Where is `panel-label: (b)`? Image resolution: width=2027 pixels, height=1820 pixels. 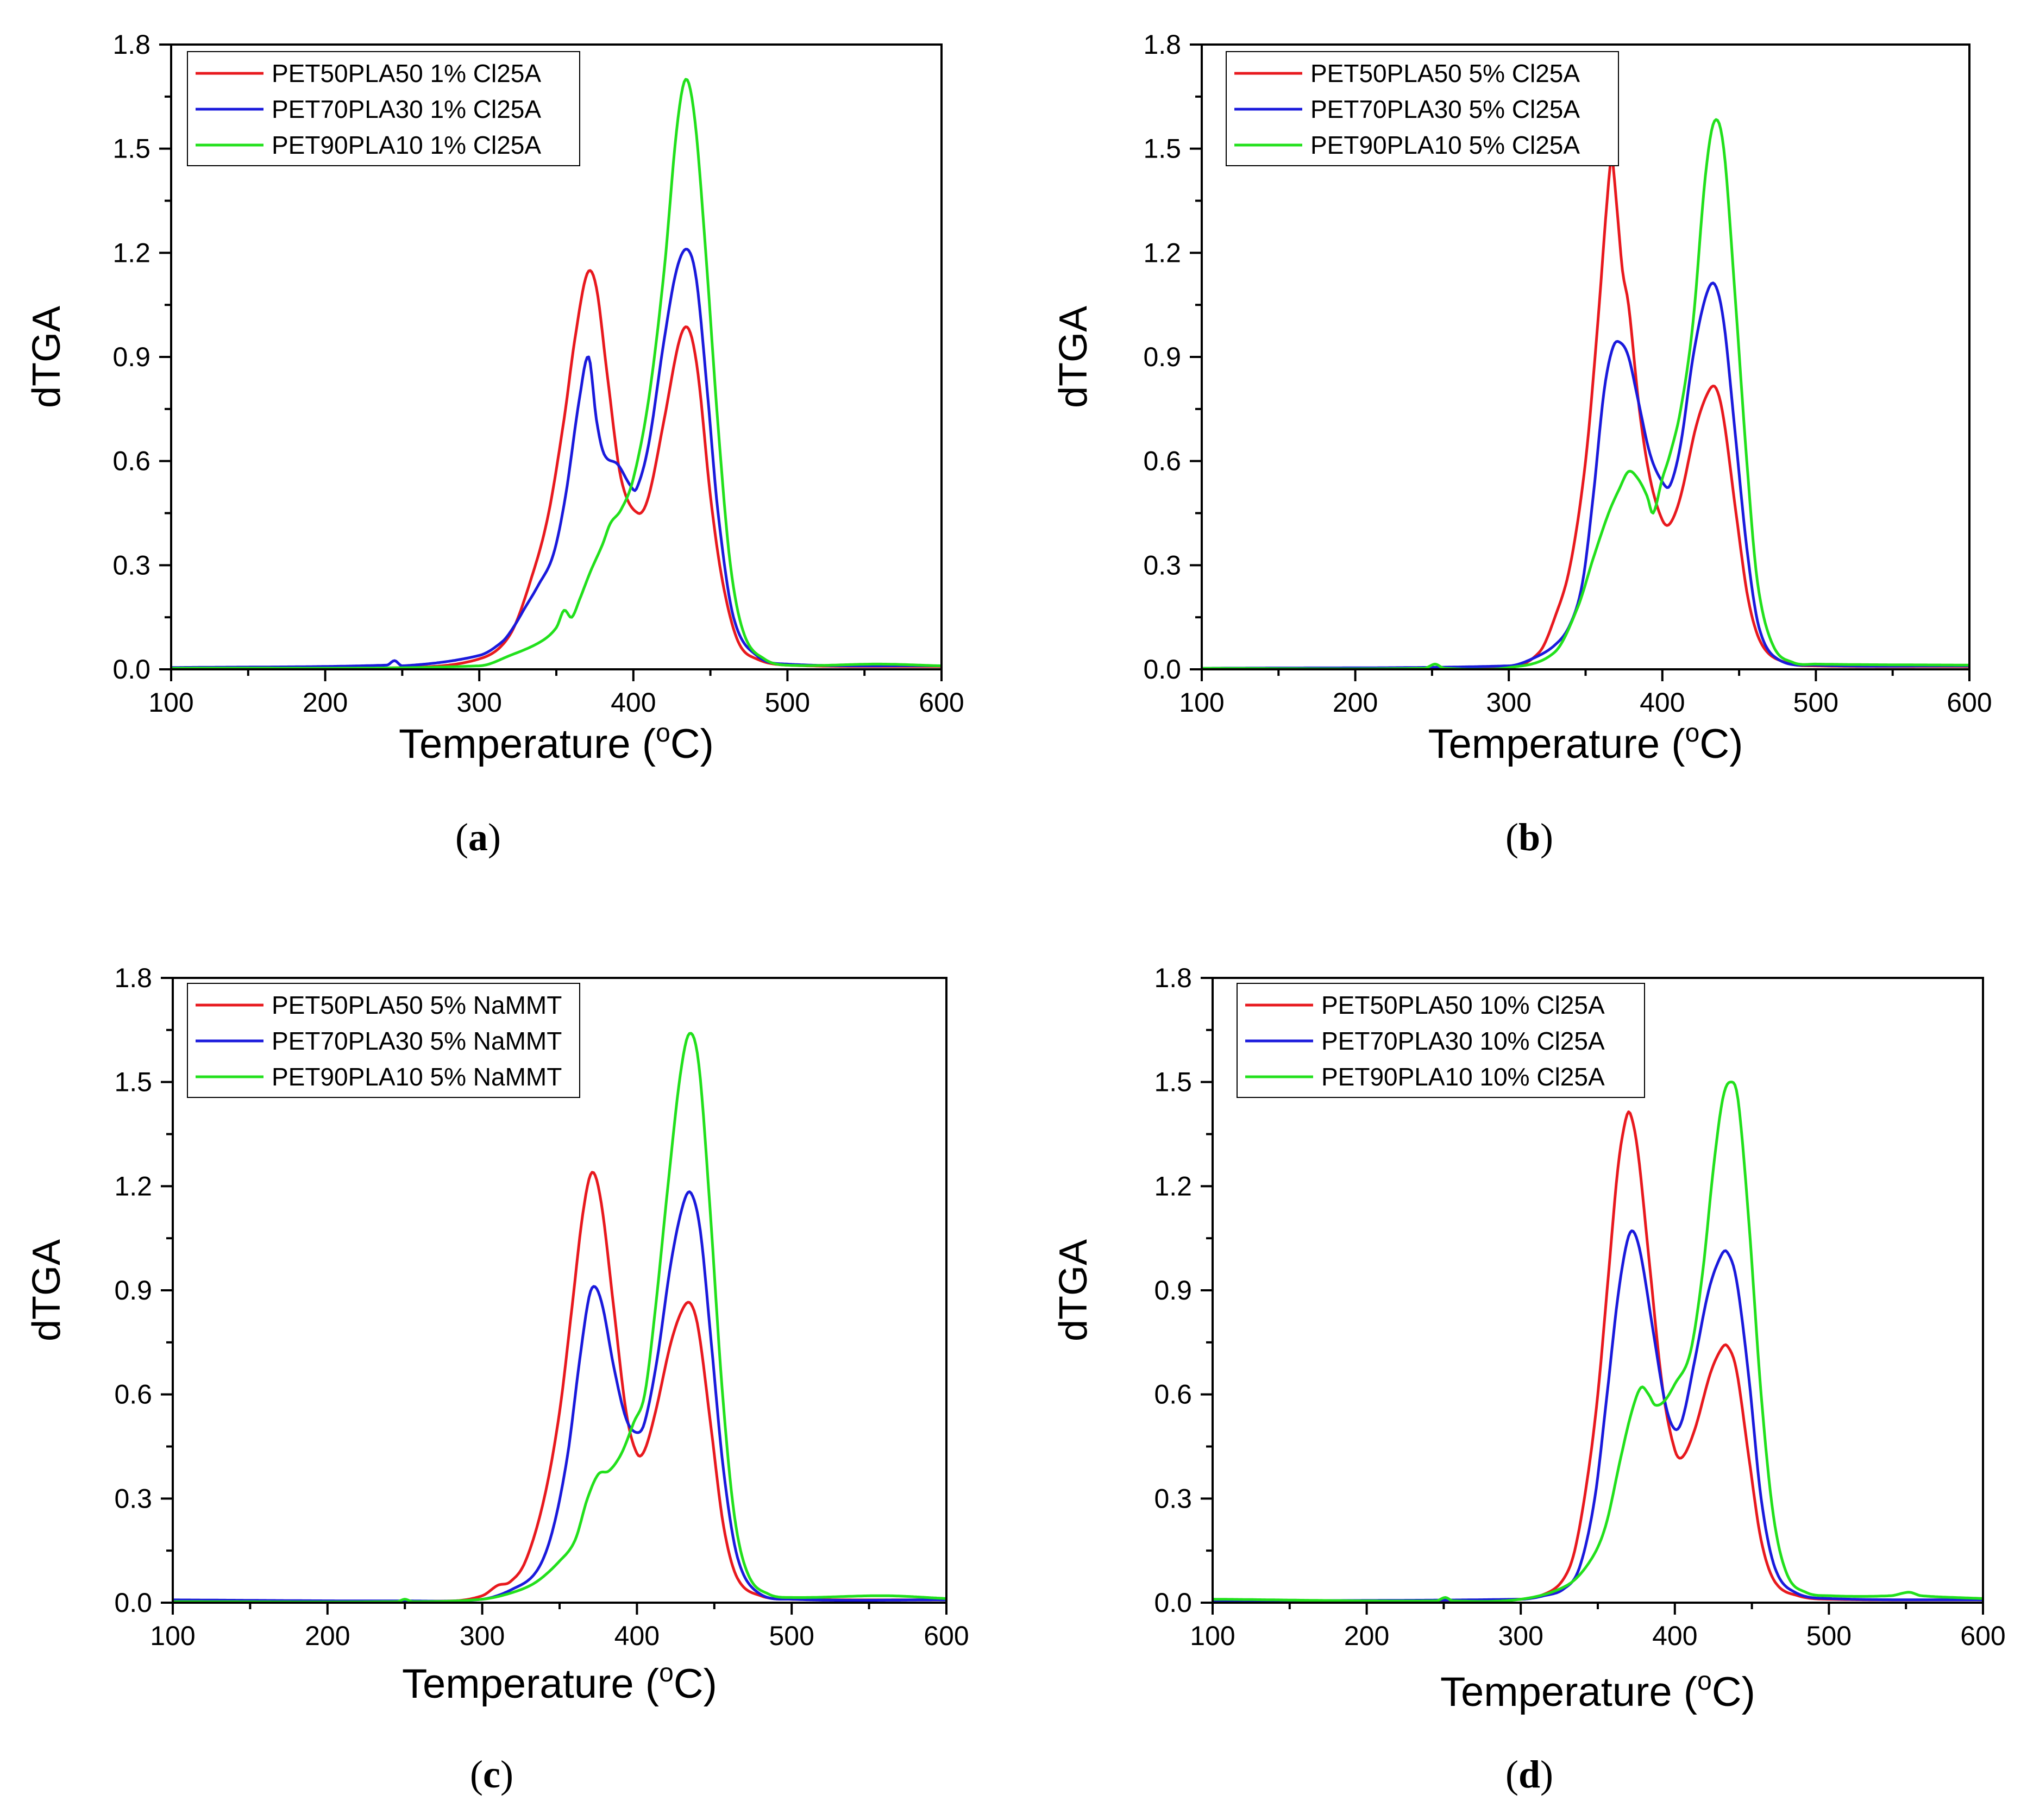 panel-label: (b) is located at coordinates (1529, 837).